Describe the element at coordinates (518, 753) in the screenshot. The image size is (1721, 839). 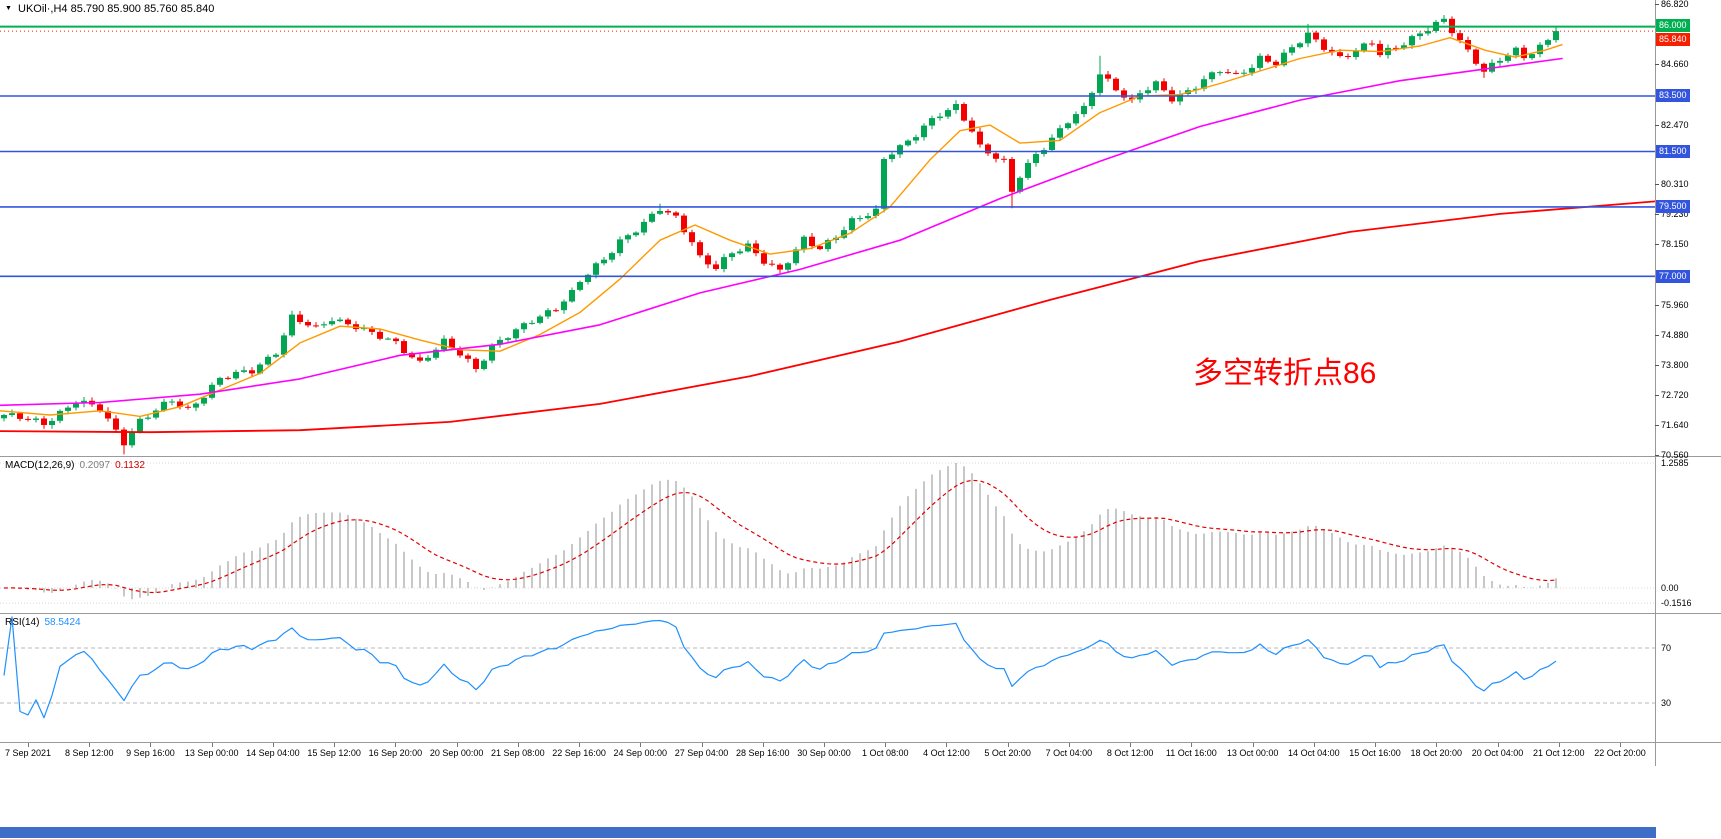
I see `time-label: 21 Sep 08:00` at that location.